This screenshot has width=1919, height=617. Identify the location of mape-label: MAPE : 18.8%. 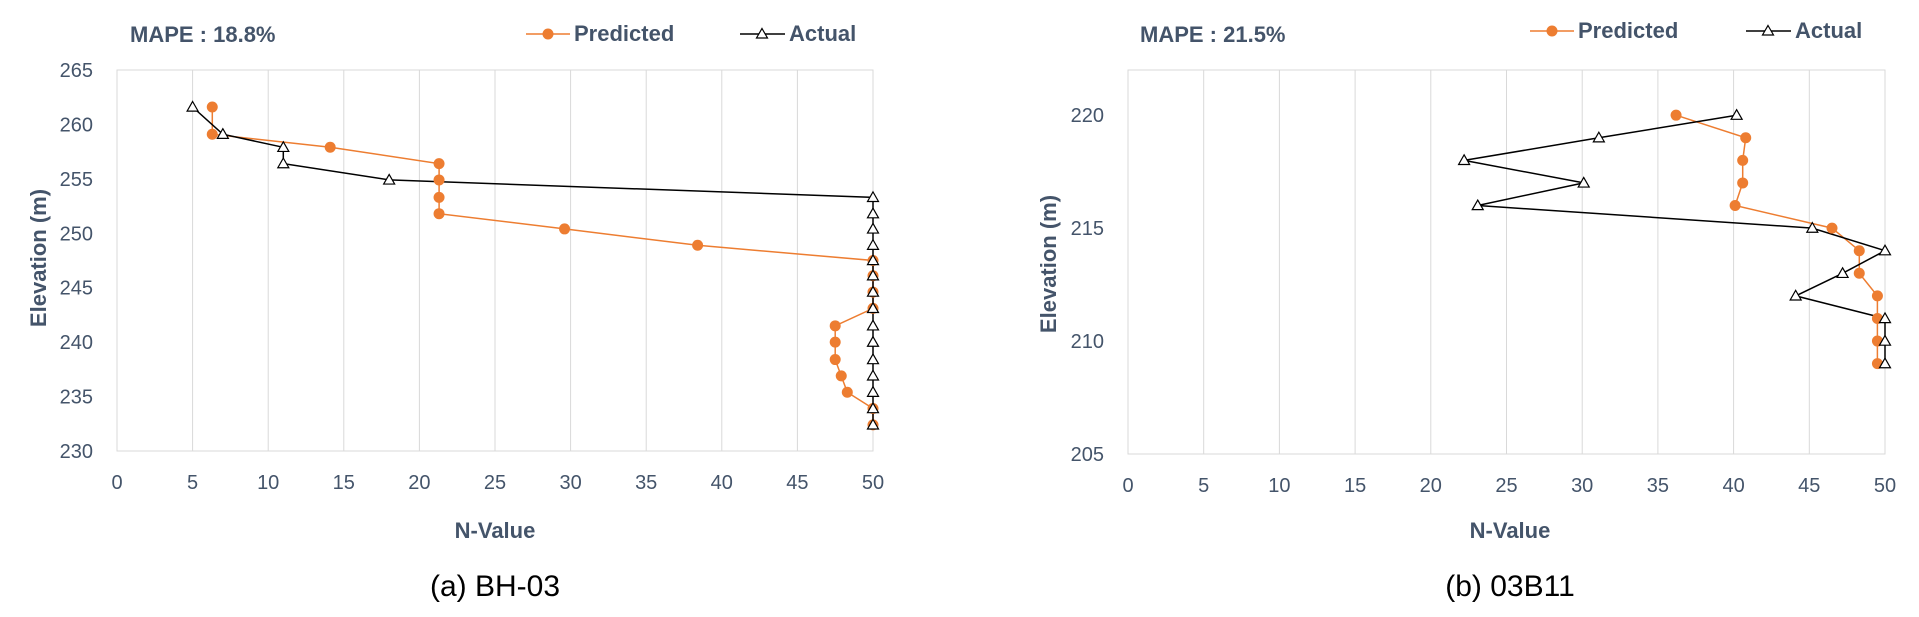
(203, 34).